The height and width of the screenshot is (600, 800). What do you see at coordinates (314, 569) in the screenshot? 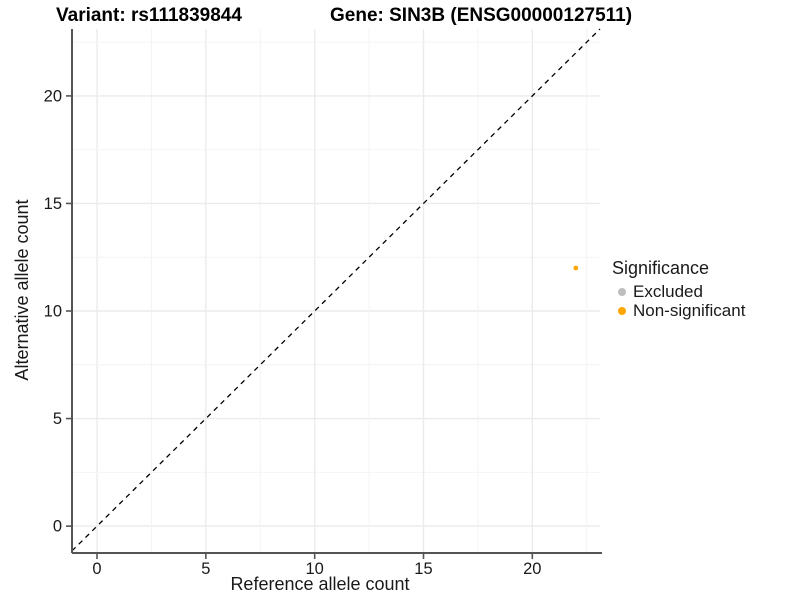
I see `x-tick-label: 10` at bounding box center [314, 569].